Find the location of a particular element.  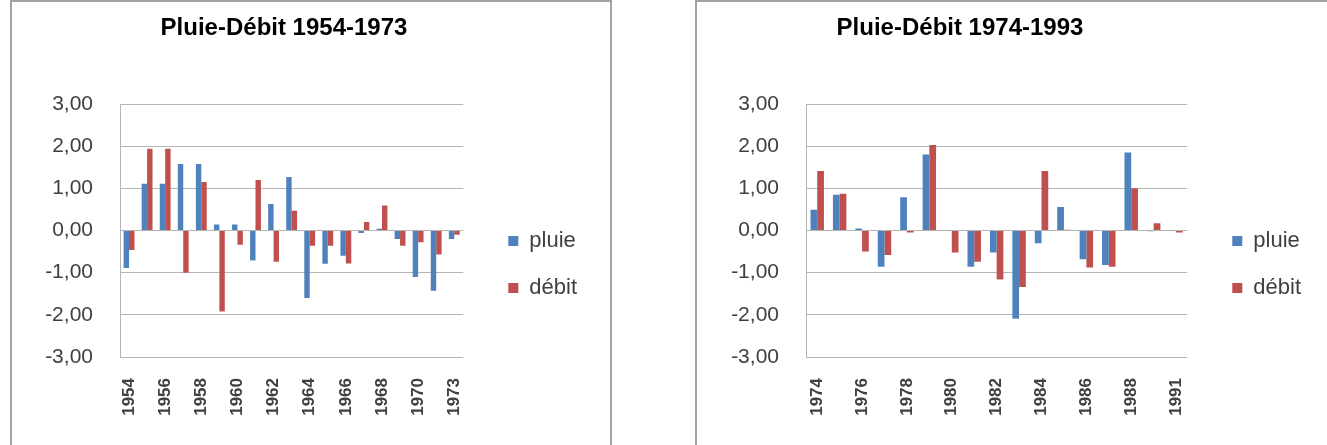

x-tick-label: 1970 is located at coordinates (417, 397).